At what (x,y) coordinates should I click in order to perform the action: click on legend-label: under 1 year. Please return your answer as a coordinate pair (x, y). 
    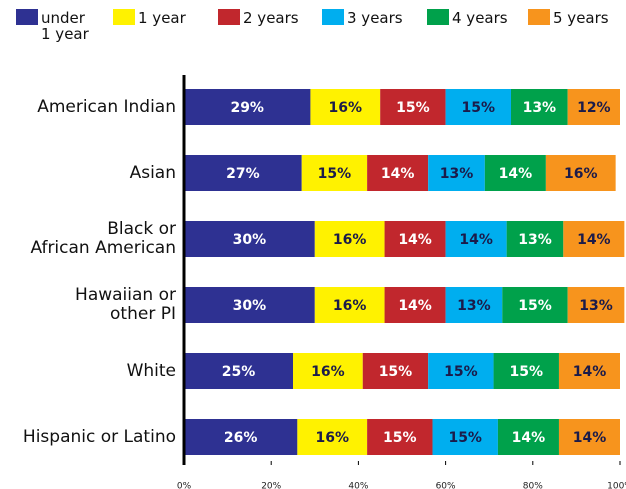
    Looking at the image, I should click on (65, 26).